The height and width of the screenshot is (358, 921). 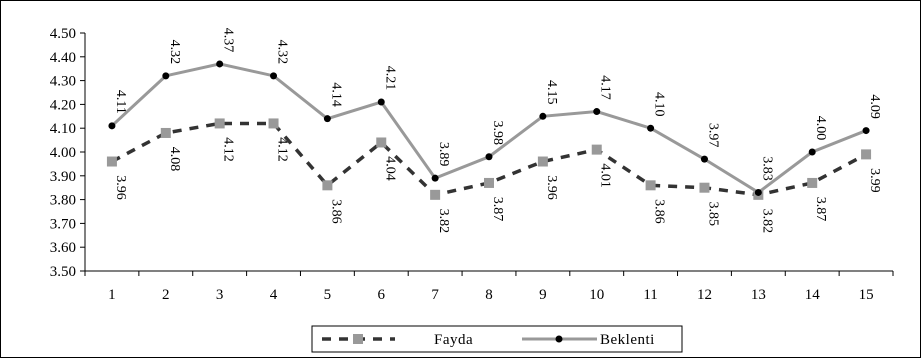 What do you see at coordinates (382, 295) in the screenshot?
I see `x-tick-label: 6` at bounding box center [382, 295].